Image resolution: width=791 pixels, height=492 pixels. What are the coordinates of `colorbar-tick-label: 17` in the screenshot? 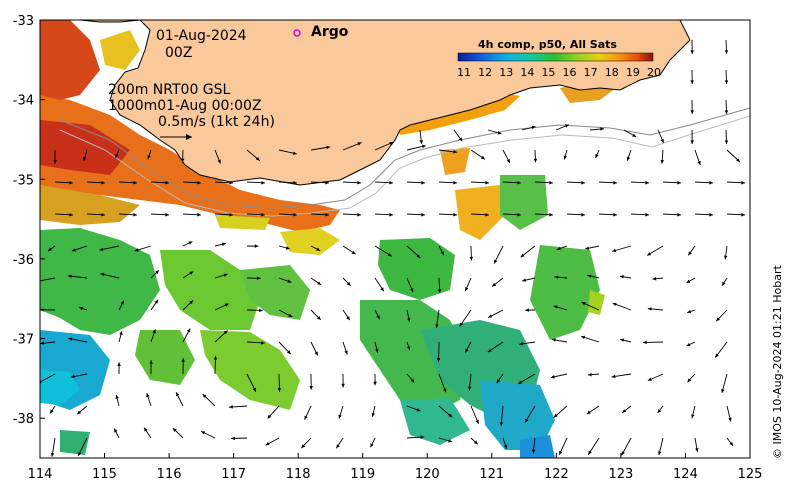 It's located at (590, 72).